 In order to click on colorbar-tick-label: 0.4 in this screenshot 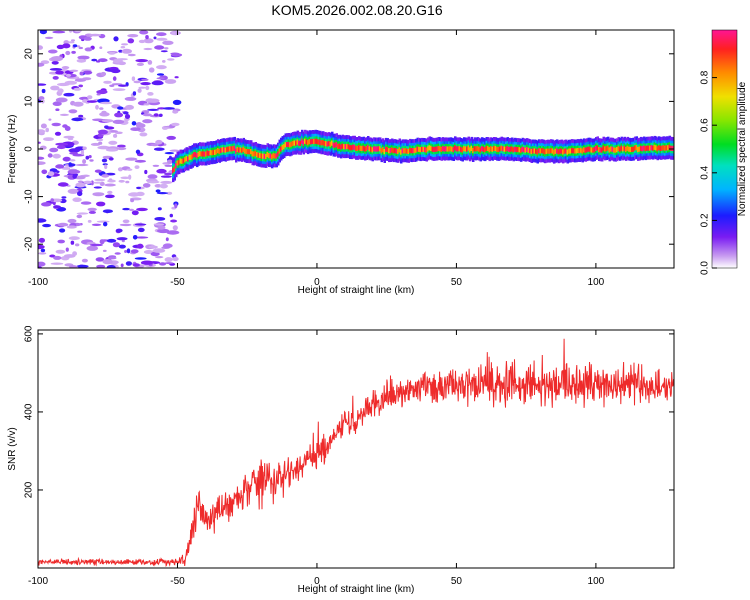, I will do `click(705, 172)`.